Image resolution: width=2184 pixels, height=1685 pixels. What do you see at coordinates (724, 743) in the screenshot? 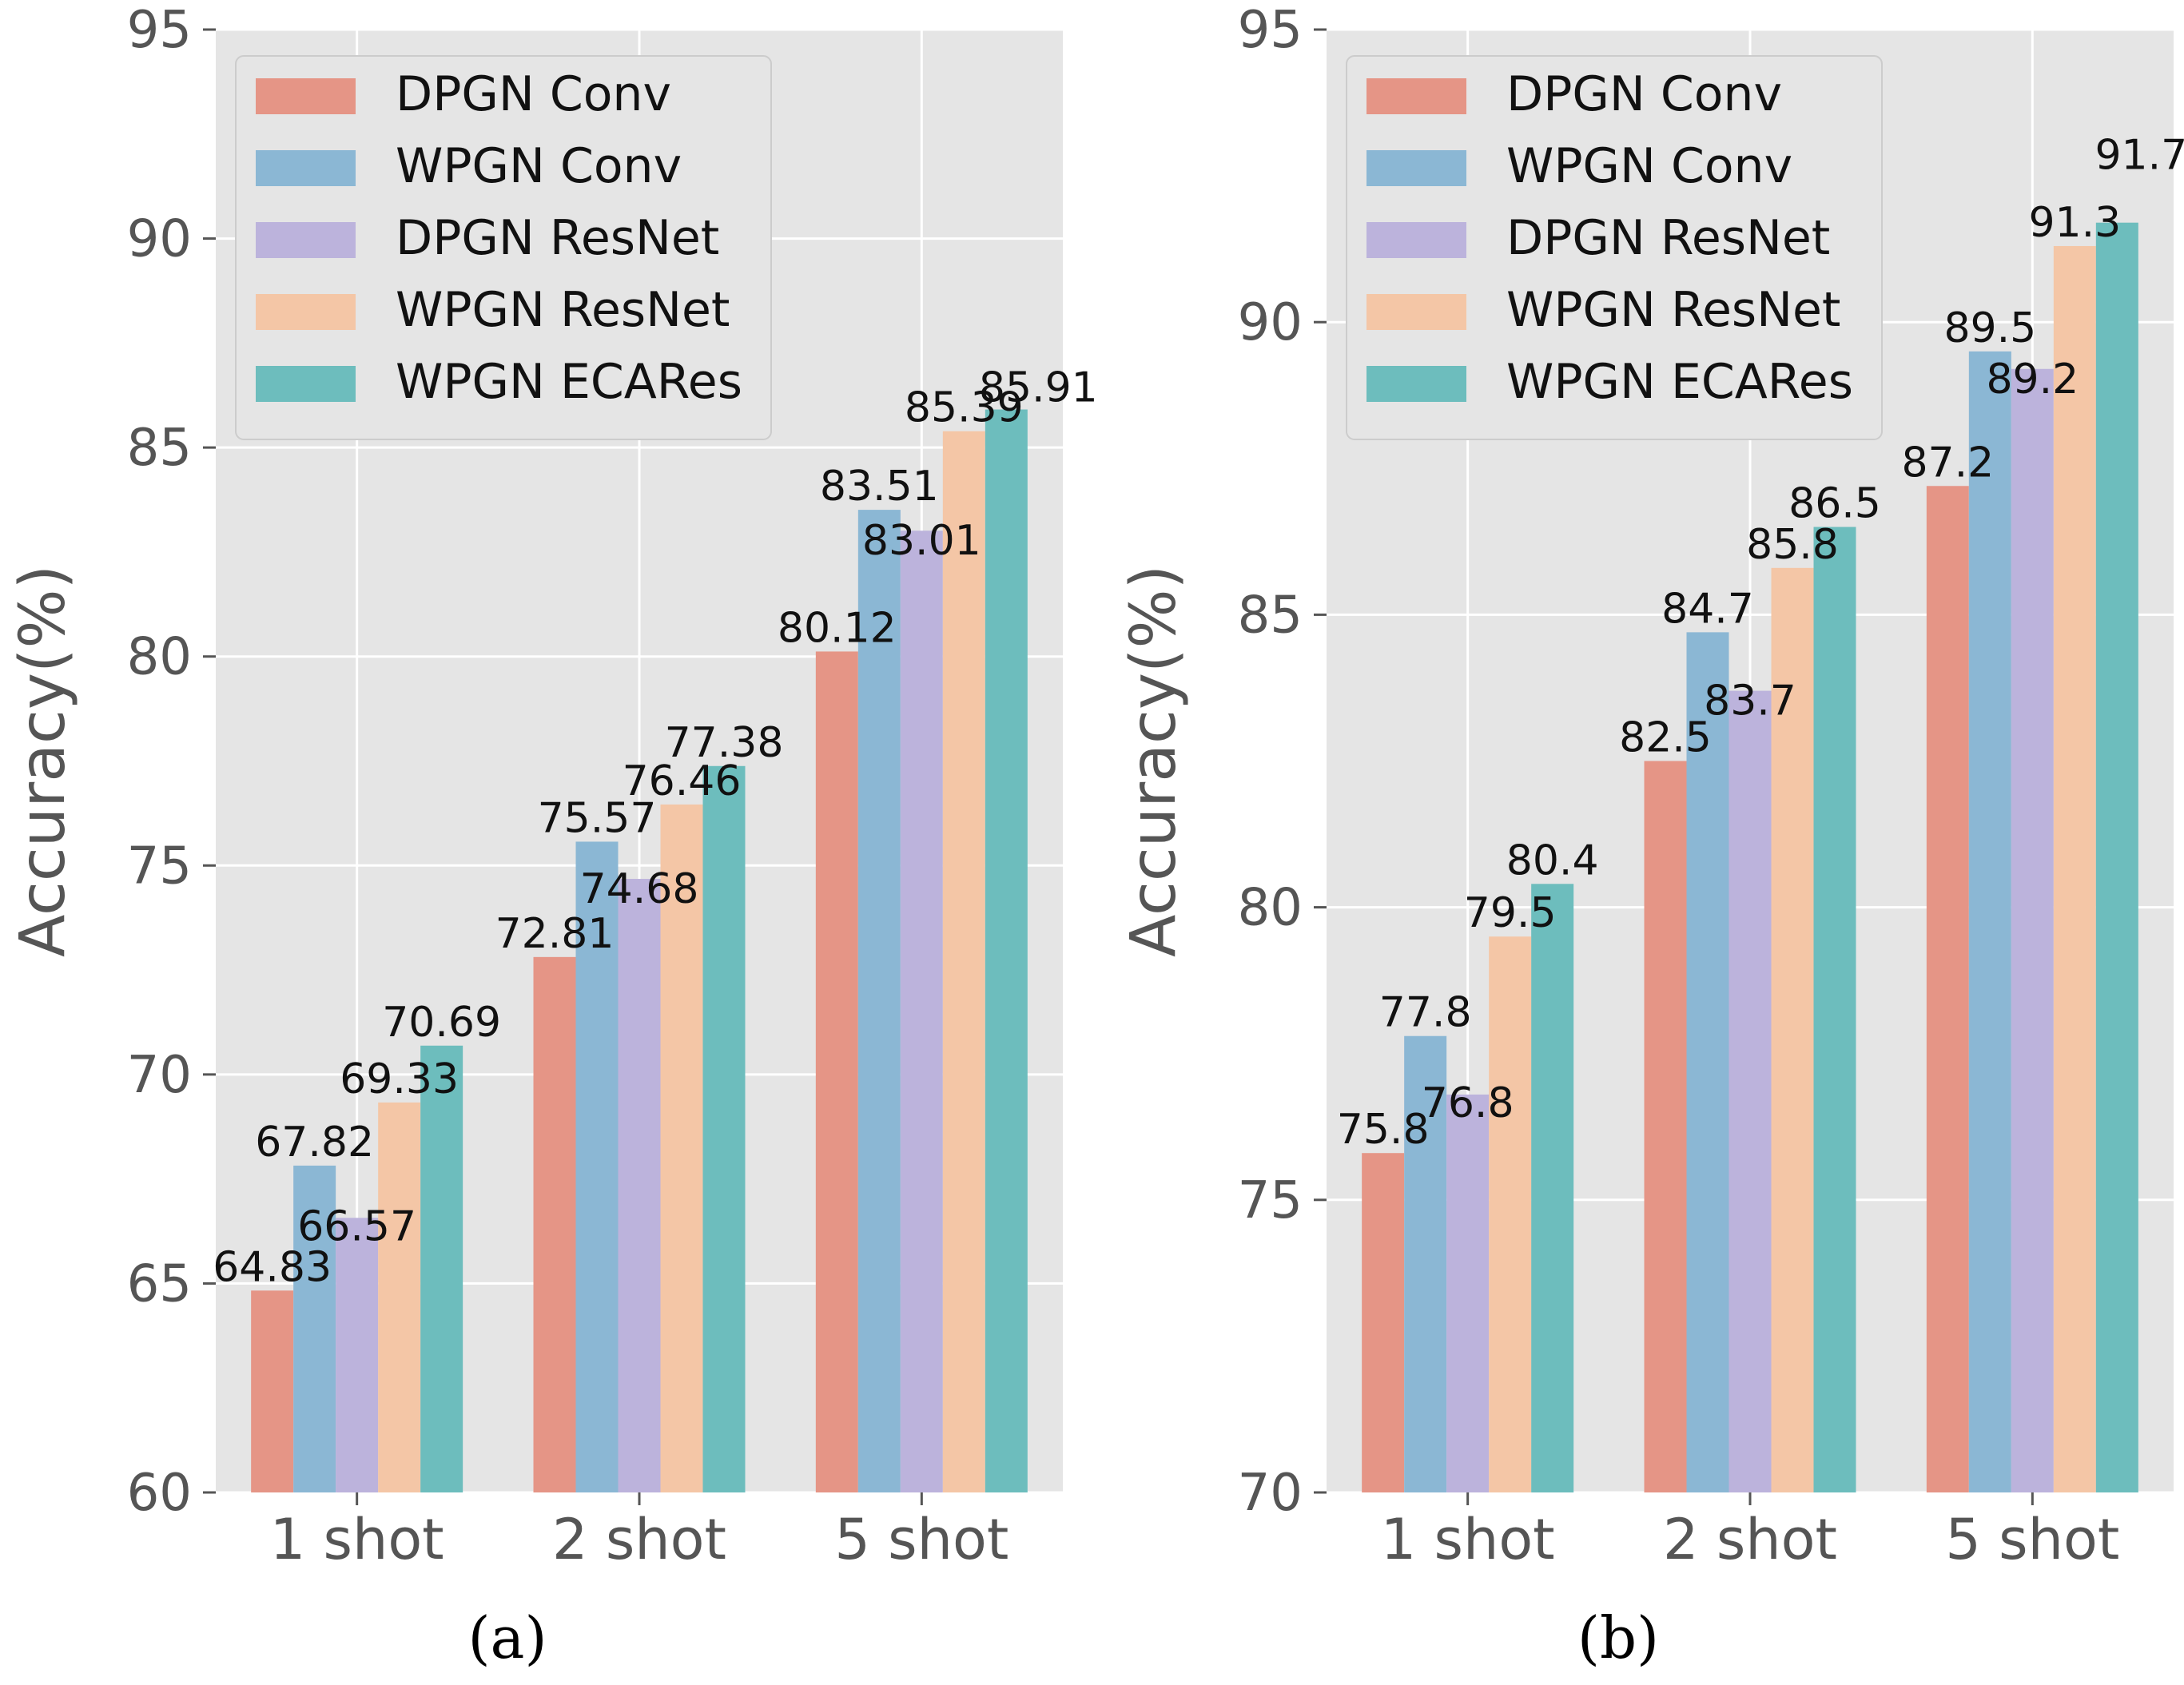
I see `bar-value-label: 77.38` at bounding box center [724, 743].